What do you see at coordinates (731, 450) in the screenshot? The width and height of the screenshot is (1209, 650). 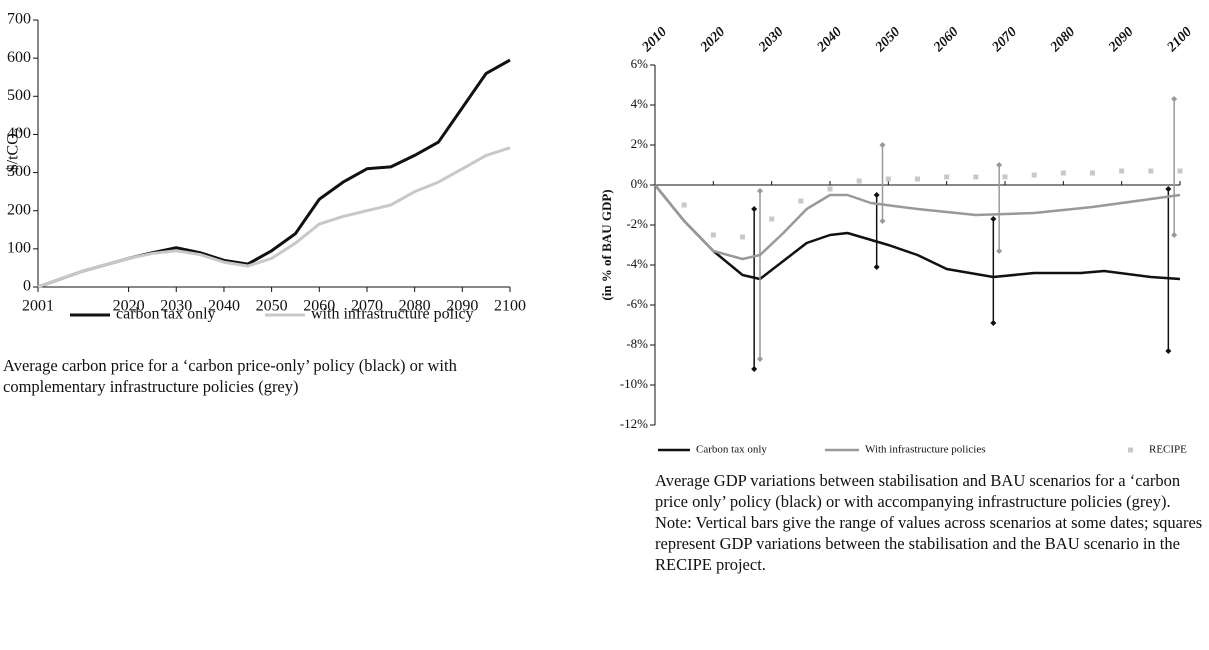 I see `legend-label: Carbon tax only` at bounding box center [731, 450].